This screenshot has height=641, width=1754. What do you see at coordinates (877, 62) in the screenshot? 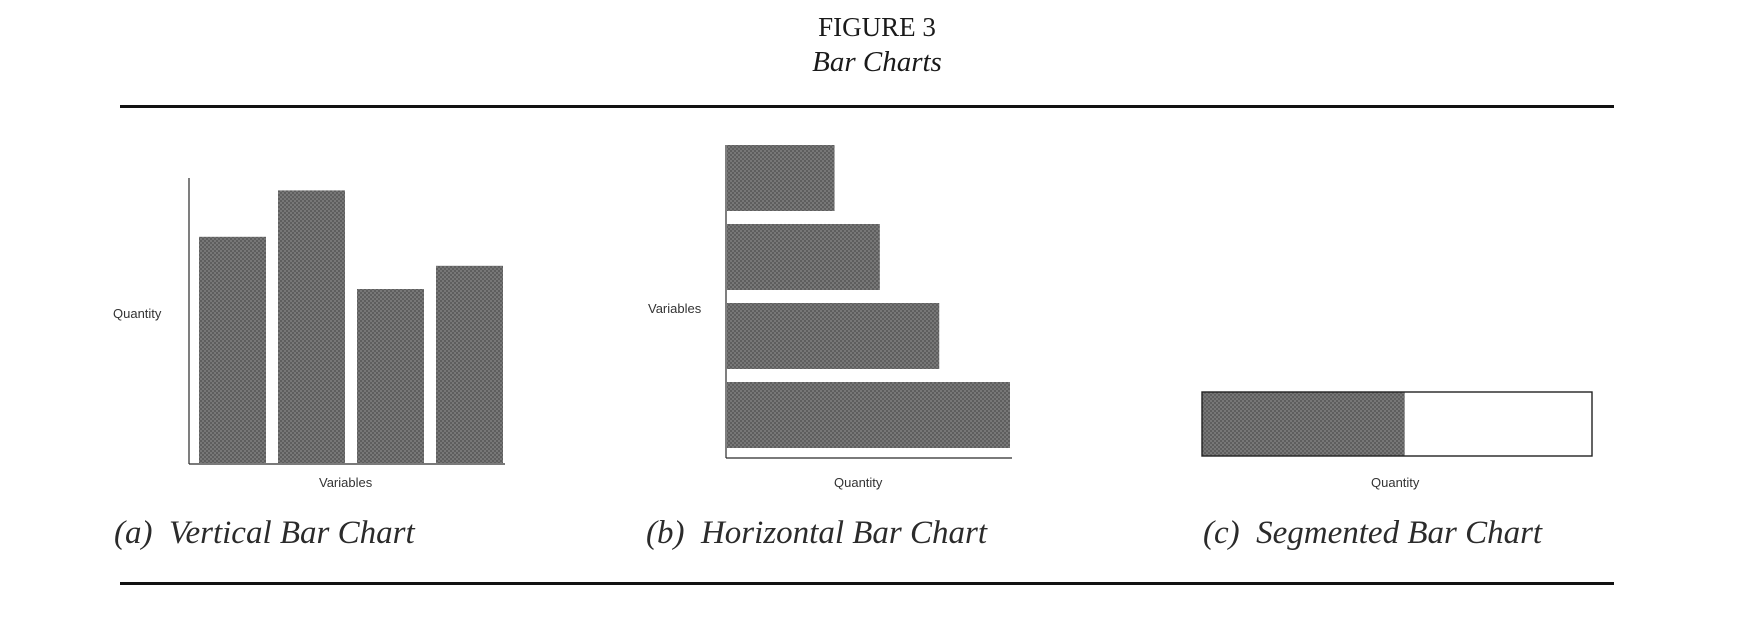
I see `figure-caption: Bar Charts` at bounding box center [877, 62].